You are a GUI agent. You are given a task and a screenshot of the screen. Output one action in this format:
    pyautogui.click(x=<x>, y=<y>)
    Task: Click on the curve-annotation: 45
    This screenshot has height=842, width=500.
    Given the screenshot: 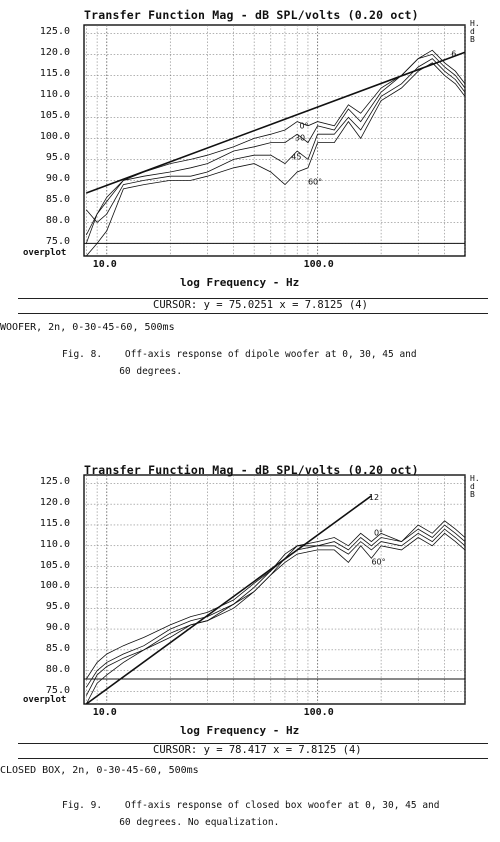 What is the action you would take?
    pyautogui.click(x=296, y=156)
    